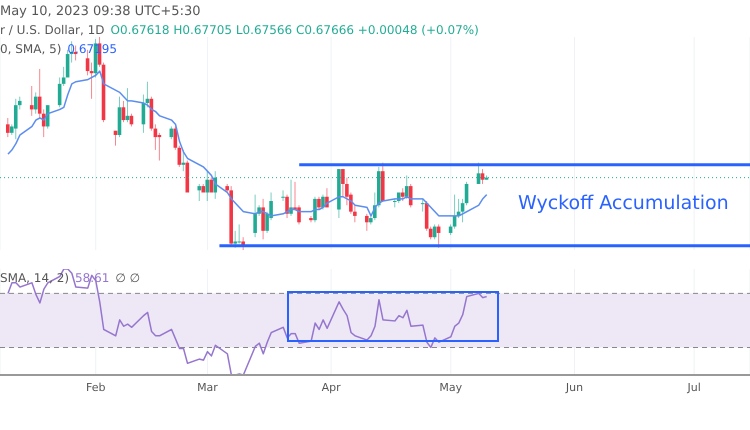  I want to click on annotation: Wyckoff Accumulation, so click(623, 203).